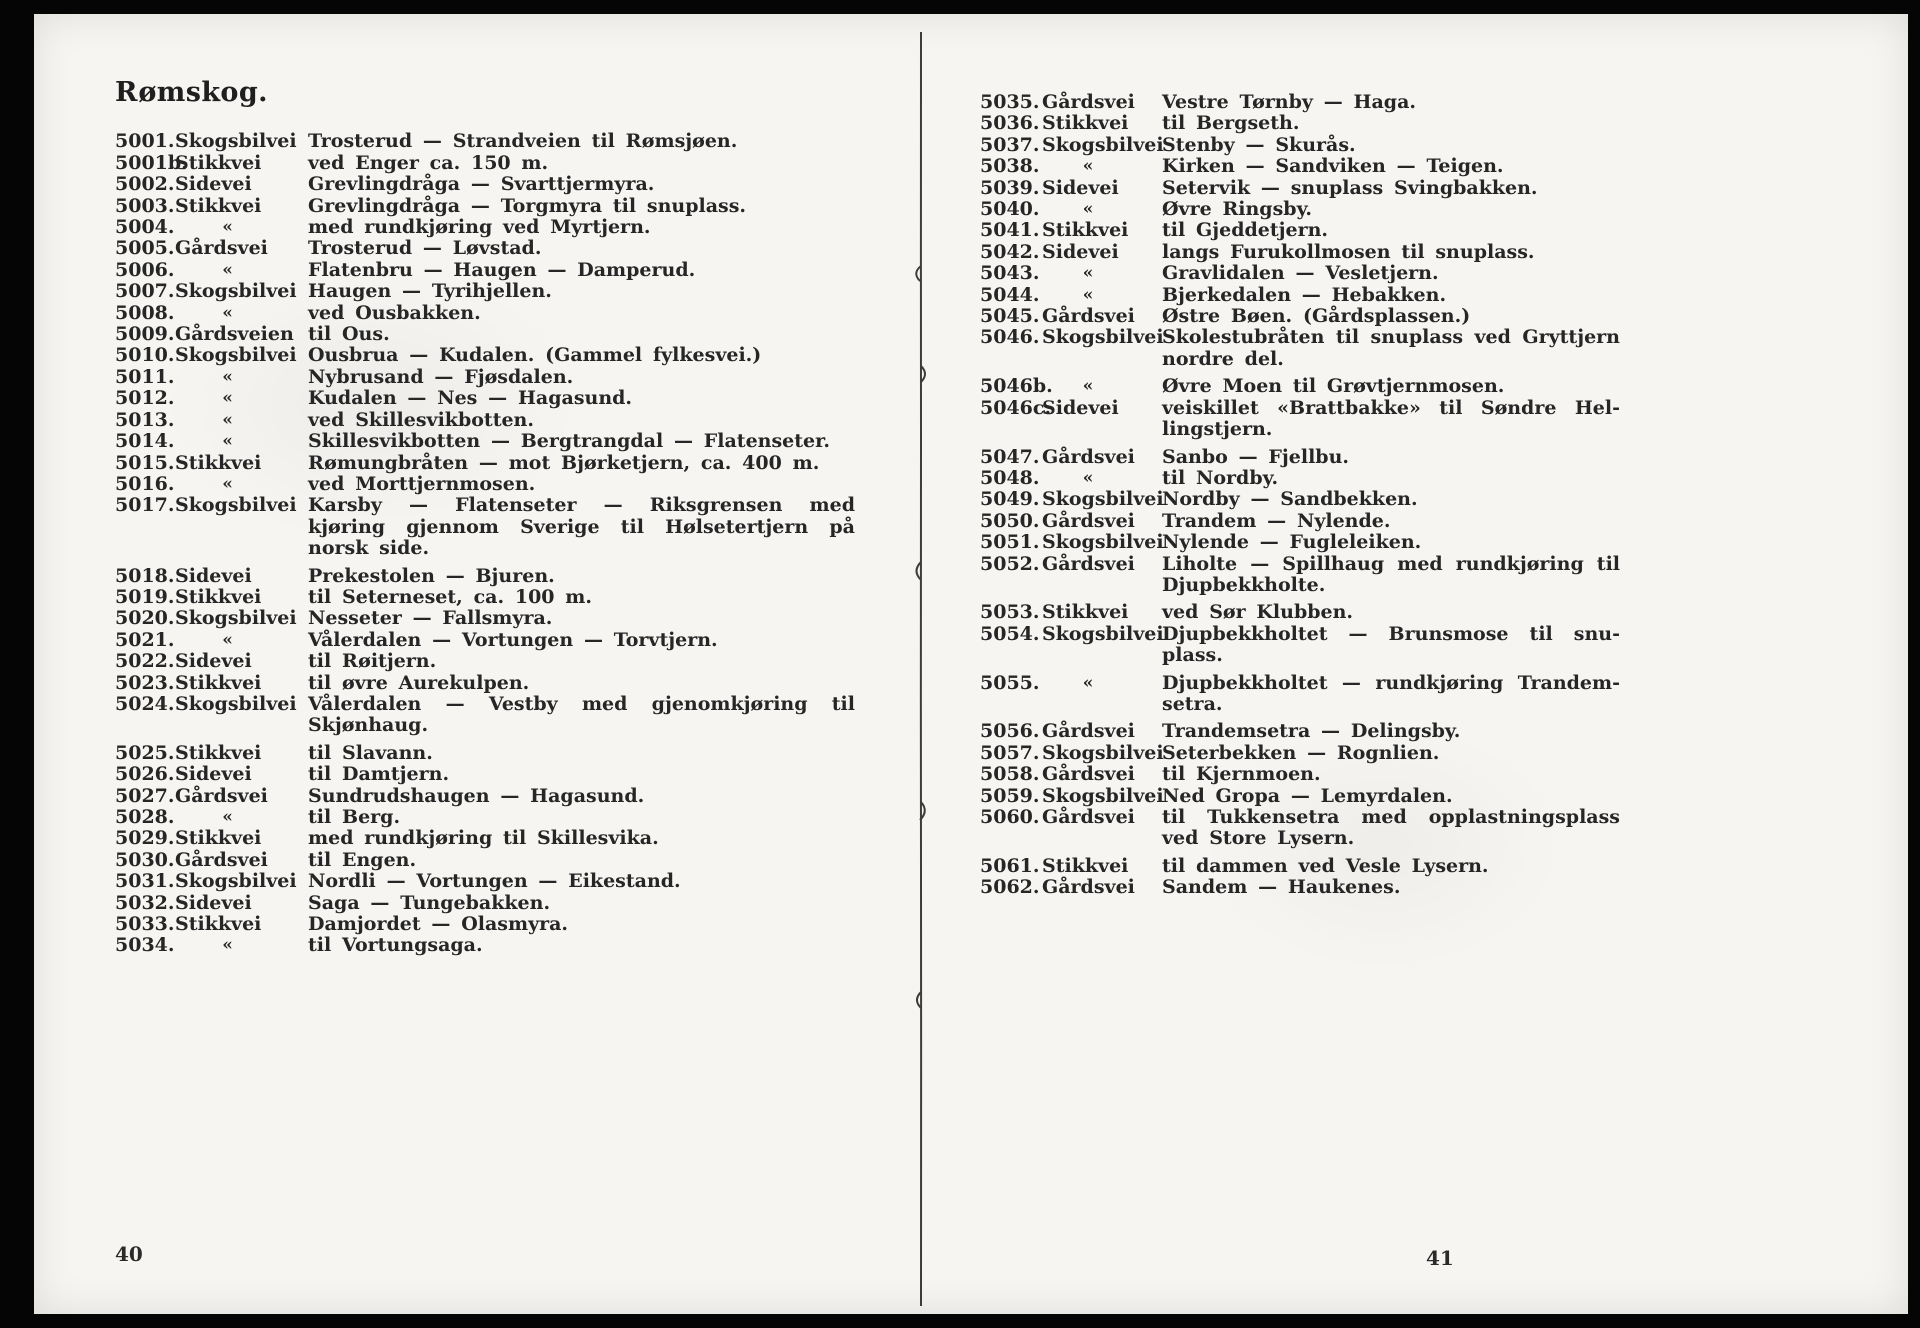  I want to click on entry-description: til Engen., so click(362, 859).